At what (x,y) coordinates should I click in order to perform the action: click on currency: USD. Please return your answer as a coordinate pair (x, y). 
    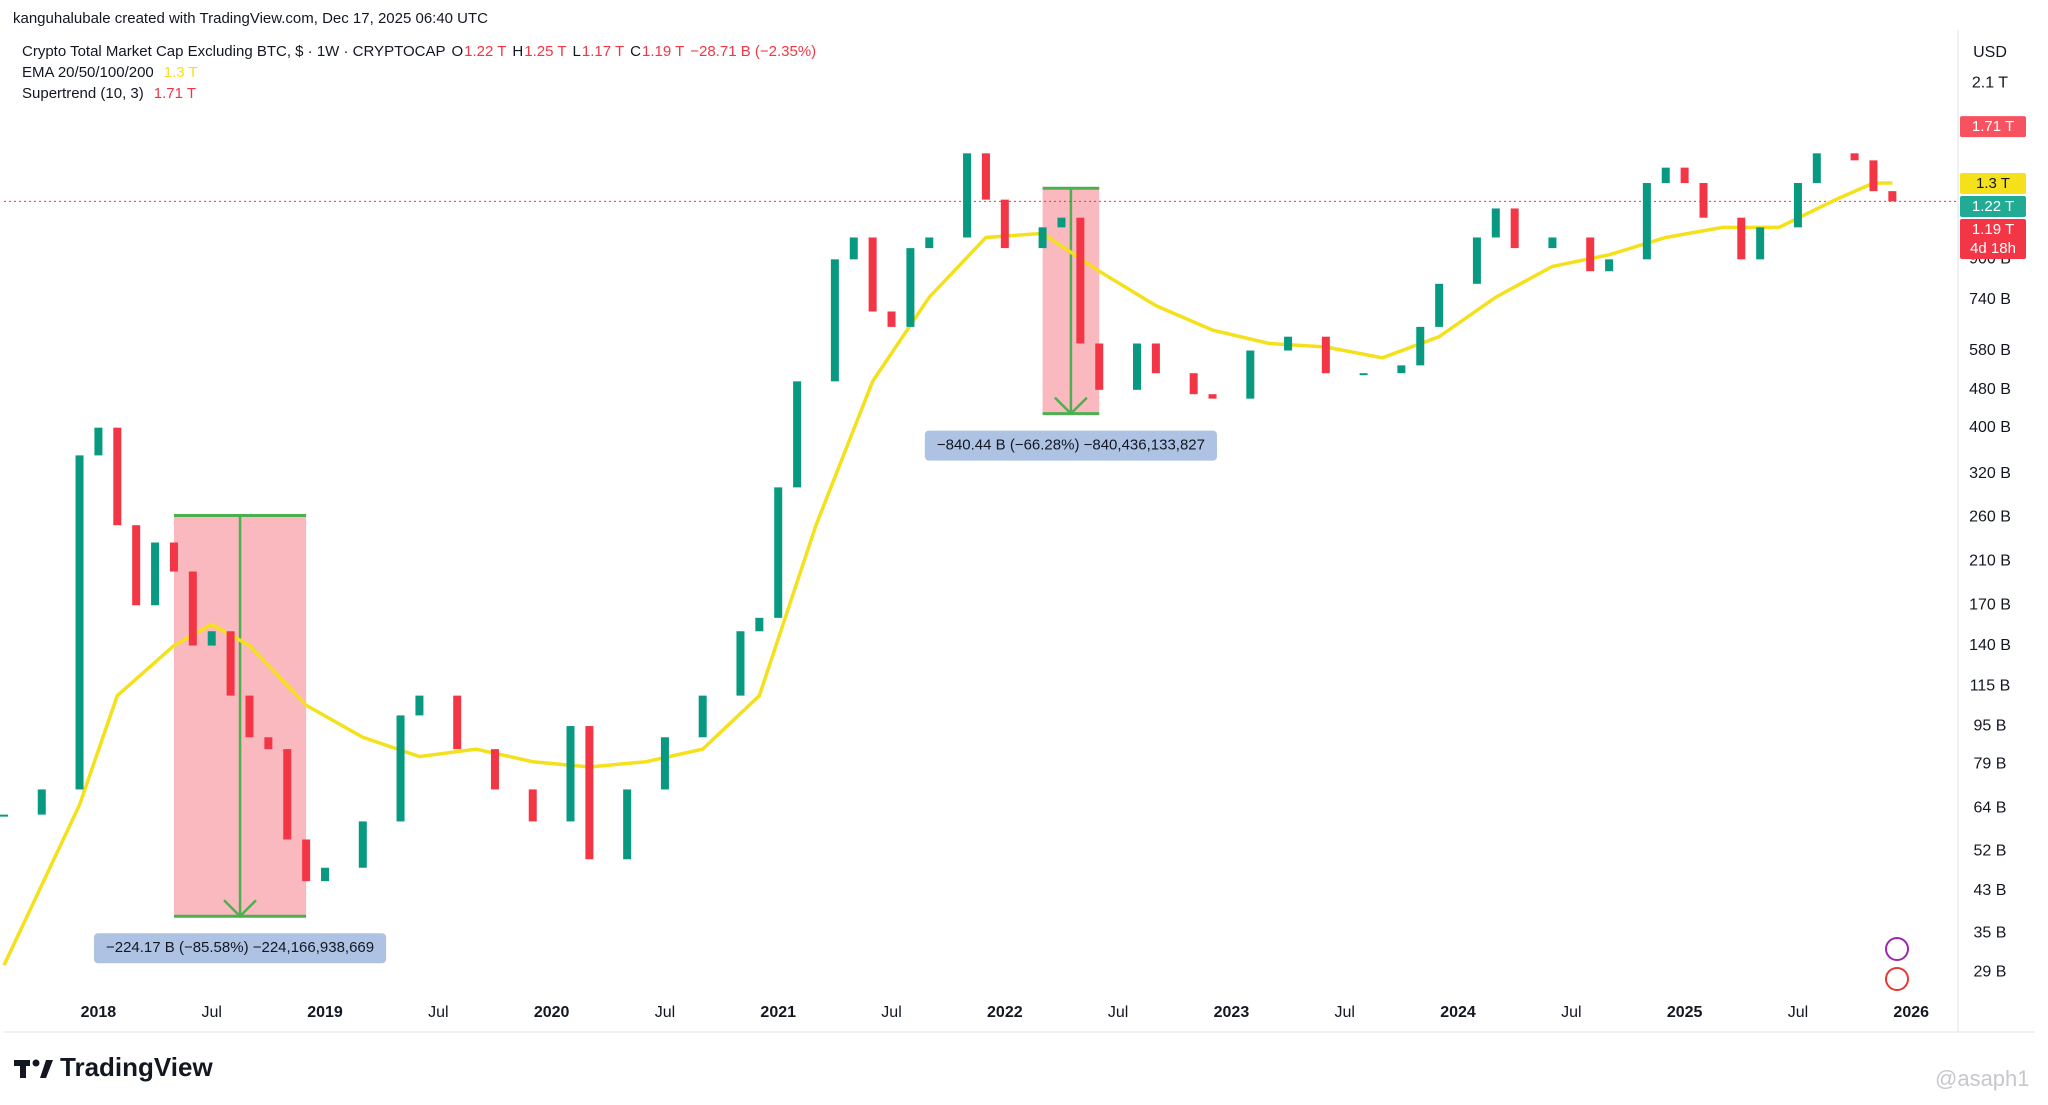
    Looking at the image, I should click on (1990, 52).